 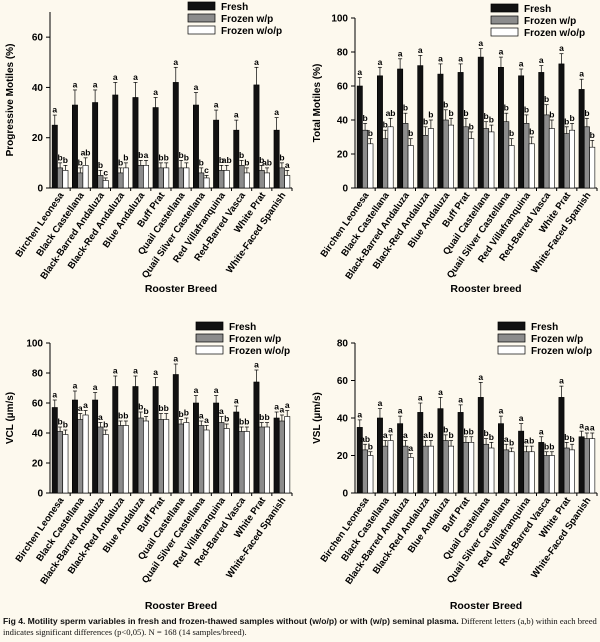 What do you see at coordinates (234, 7) in the screenshot?
I see `legend-label-fresh: Fresh` at bounding box center [234, 7].